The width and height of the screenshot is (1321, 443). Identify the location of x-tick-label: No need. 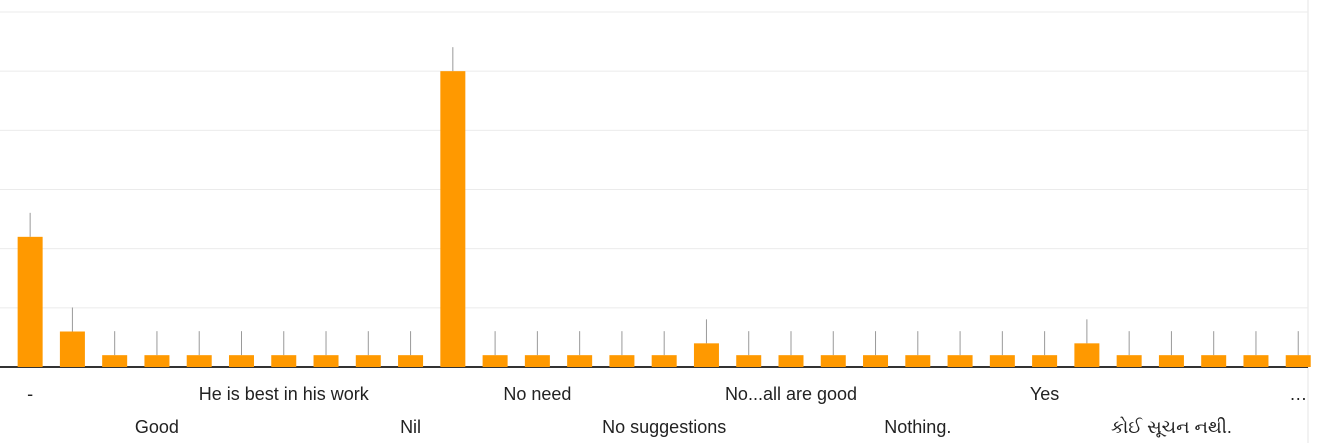
(537, 394).